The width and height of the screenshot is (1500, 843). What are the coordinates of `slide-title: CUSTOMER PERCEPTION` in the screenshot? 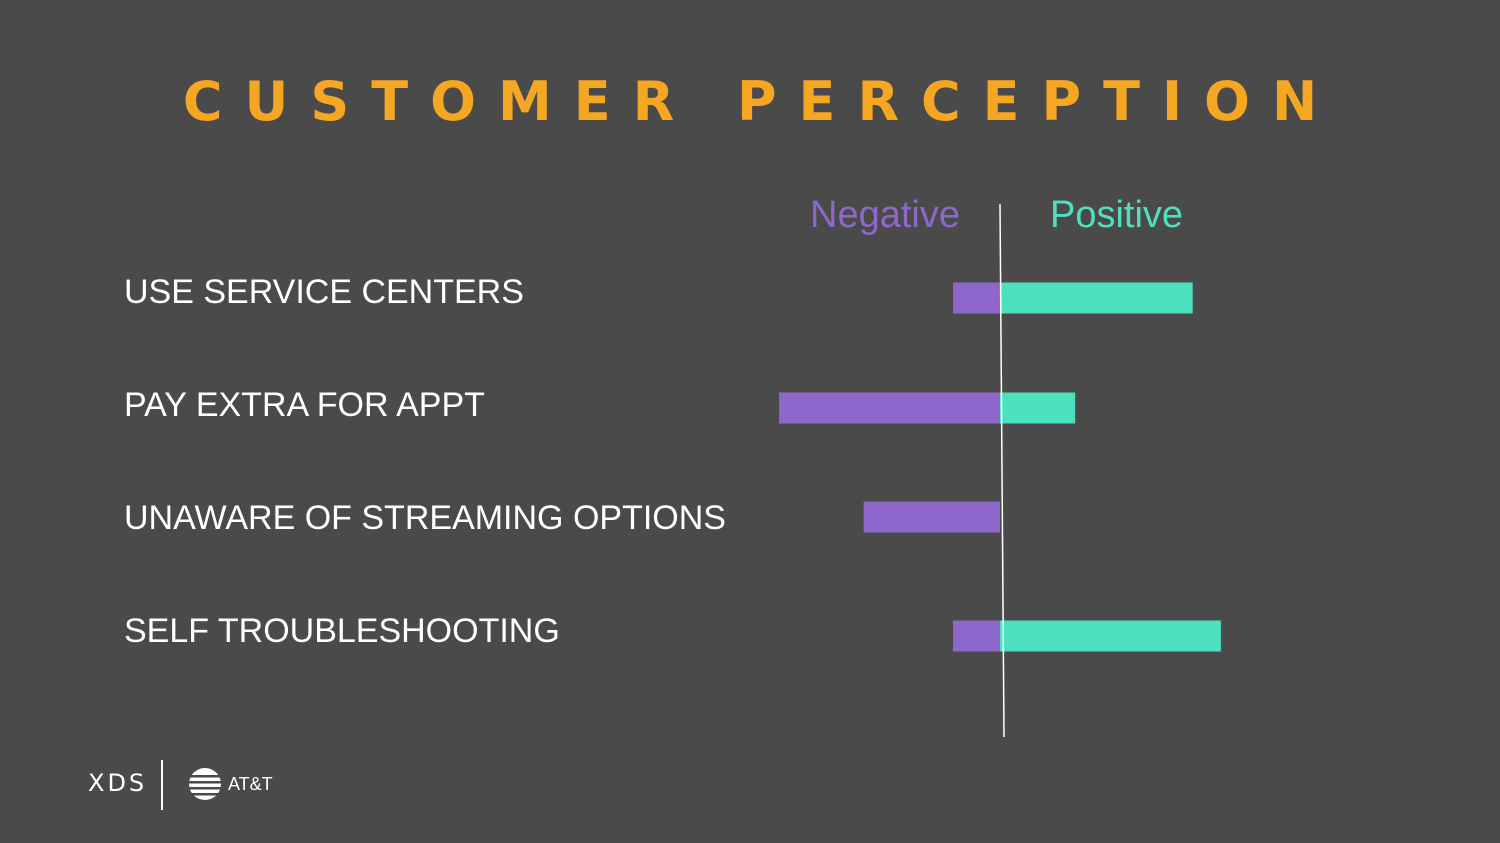 It's located at (761, 101).